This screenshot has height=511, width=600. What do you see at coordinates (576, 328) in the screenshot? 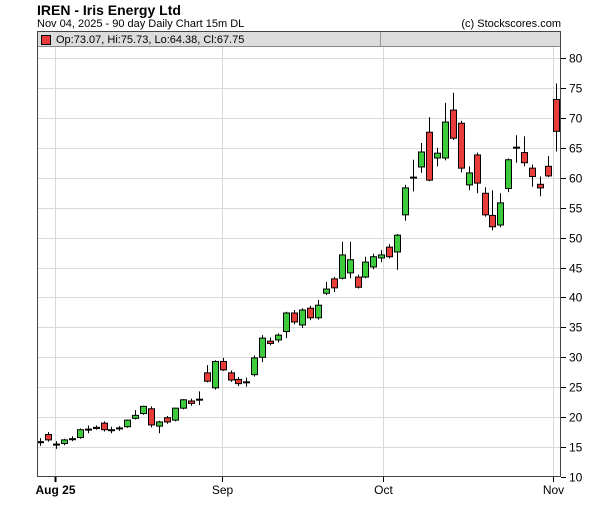
I see `y-tick-label: 35` at bounding box center [576, 328].